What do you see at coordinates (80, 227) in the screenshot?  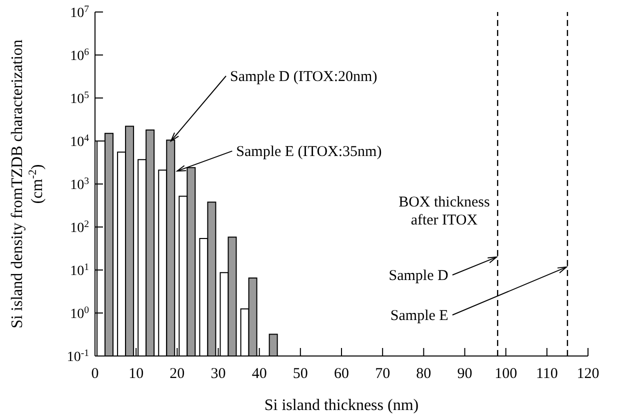 I see `y-tick-label: 10$^{2}$` at bounding box center [80, 227].